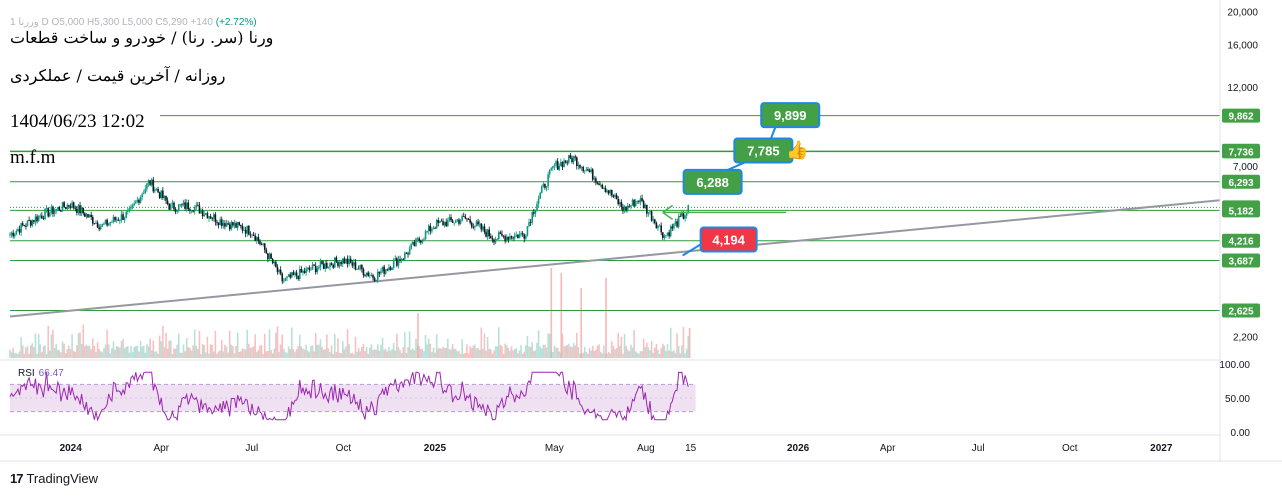 The image size is (1282, 497). What do you see at coordinates (344, 448) in the screenshot?
I see `x-tick-label: Oct` at bounding box center [344, 448].